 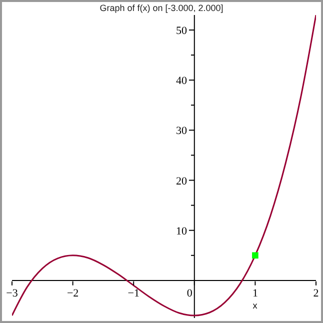 What do you see at coordinates (182, 231) in the screenshot?
I see `y-tick-label: 10` at bounding box center [182, 231].